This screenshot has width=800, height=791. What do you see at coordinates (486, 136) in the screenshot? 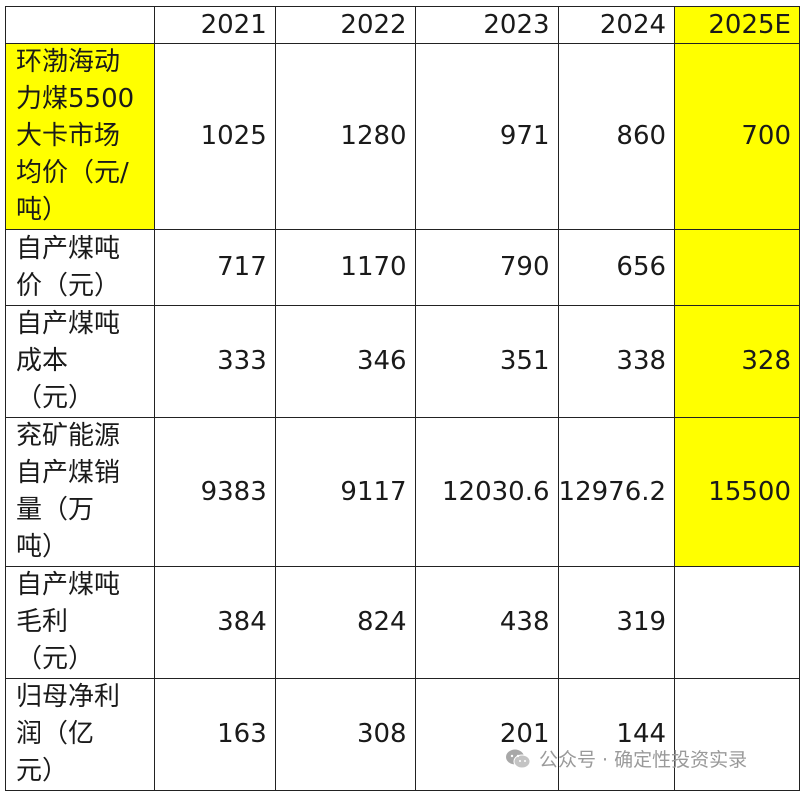
I see `value-cell: 971` at bounding box center [486, 136].